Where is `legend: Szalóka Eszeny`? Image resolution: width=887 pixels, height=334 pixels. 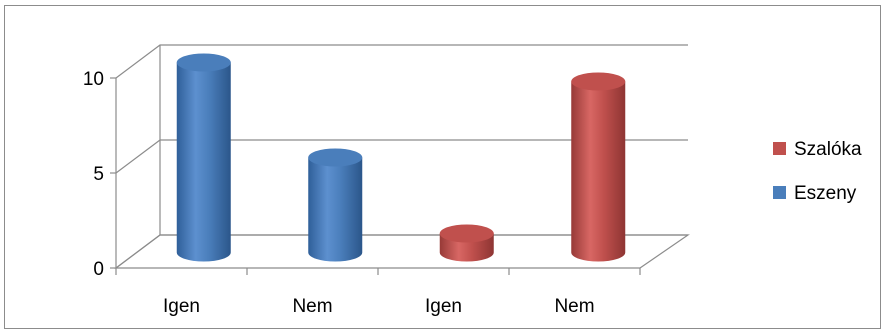 legend: Szalóka Eszeny is located at coordinates (817, 171).